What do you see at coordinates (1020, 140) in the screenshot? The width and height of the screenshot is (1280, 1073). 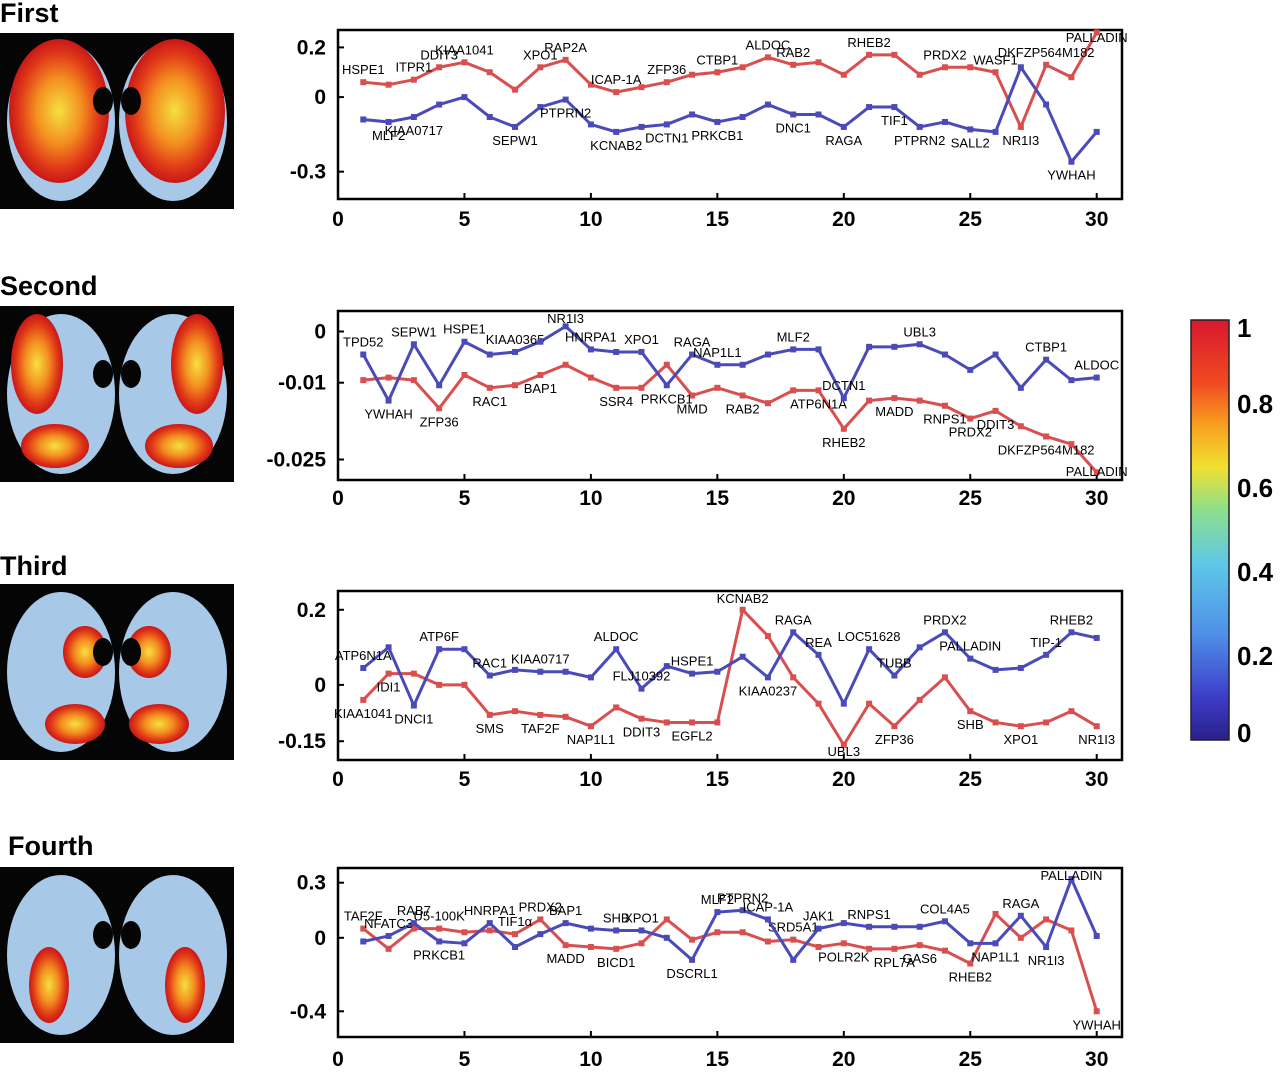 I see `gene-label: NR1I3` at bounding box center [1020, 140].